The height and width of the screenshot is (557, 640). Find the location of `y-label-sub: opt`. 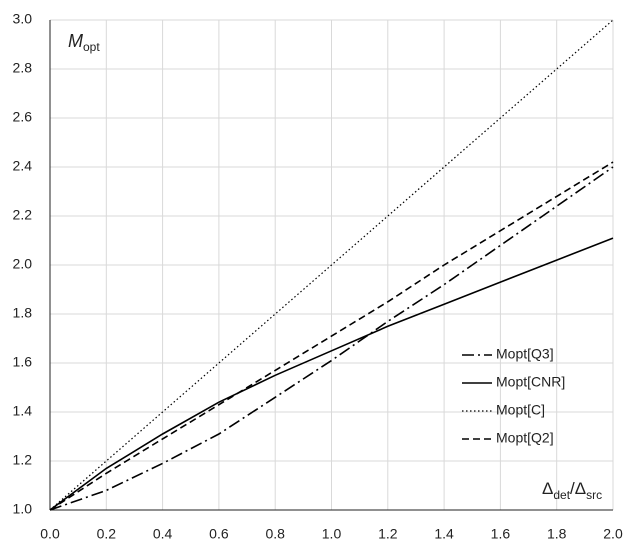

y-label-sub: opt is located at coordinates (91, 47).